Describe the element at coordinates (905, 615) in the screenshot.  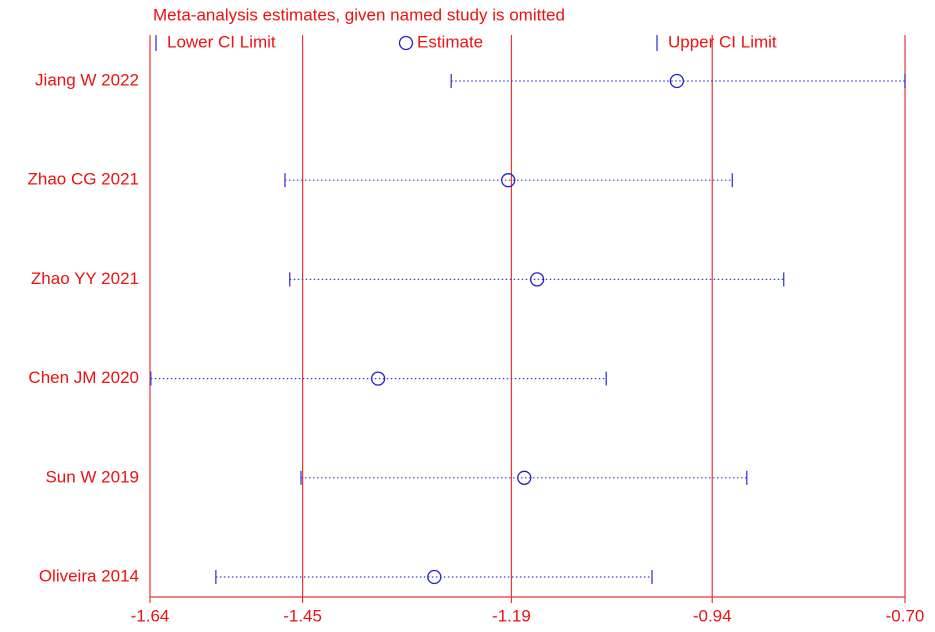
I see `x-tick-label: -0.70` at that location.